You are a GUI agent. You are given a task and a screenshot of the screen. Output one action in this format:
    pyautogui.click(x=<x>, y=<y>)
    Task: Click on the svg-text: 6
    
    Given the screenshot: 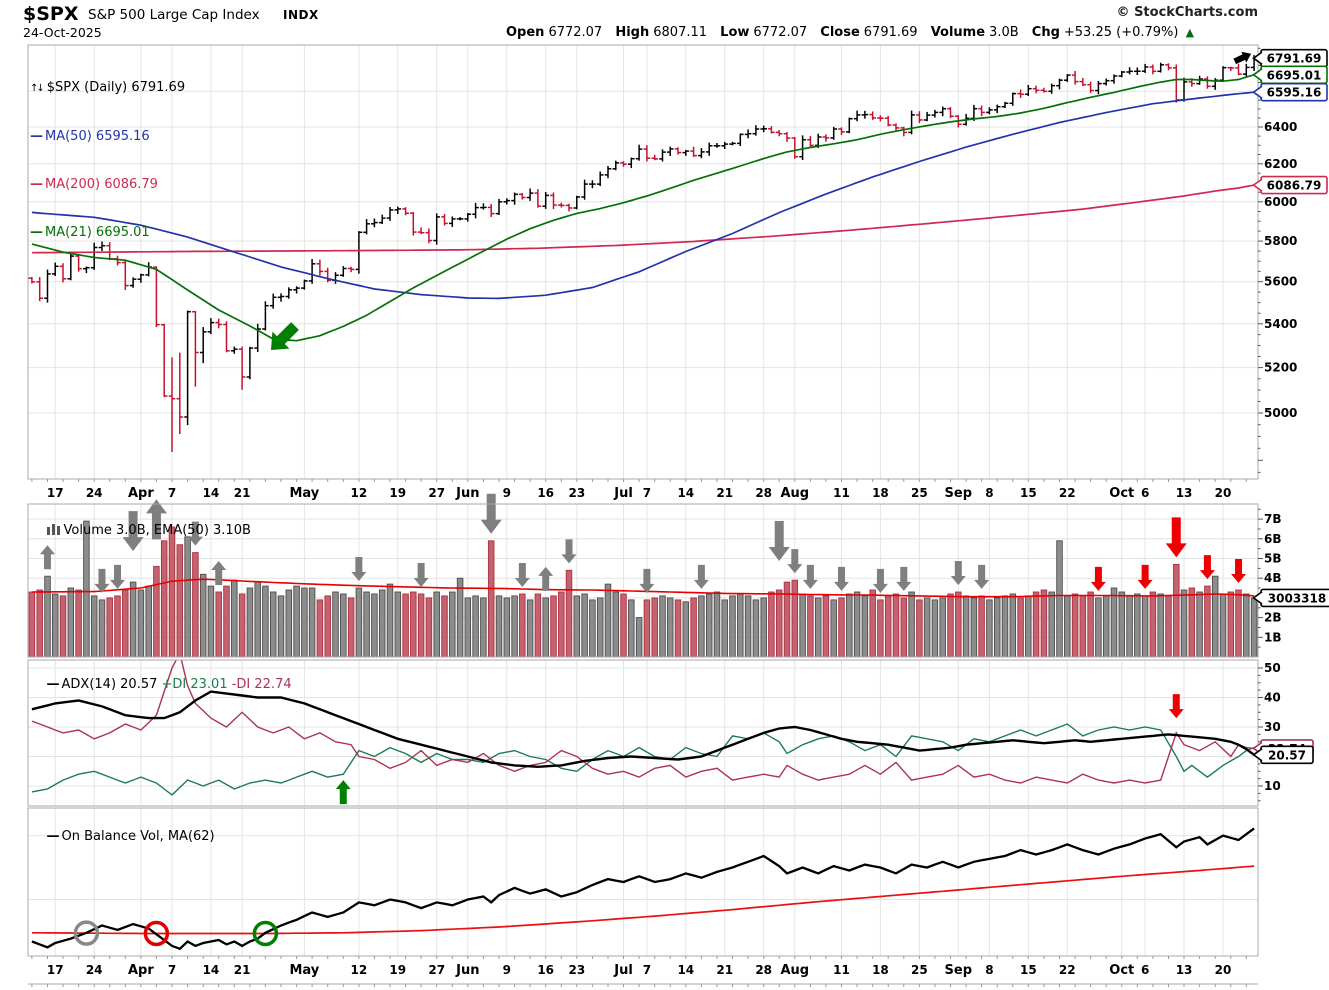 What is the action you would take?
    pyautogui.click(x=1145, y=493)
    